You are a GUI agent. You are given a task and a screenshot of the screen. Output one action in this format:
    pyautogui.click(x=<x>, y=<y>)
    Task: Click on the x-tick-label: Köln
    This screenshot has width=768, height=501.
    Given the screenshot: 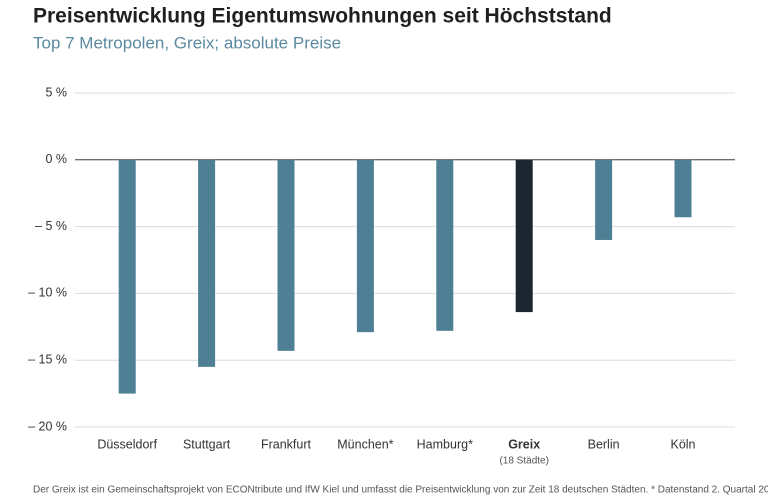 What is the action you would take?
    pyautogui.click(x=682, y=444)
    